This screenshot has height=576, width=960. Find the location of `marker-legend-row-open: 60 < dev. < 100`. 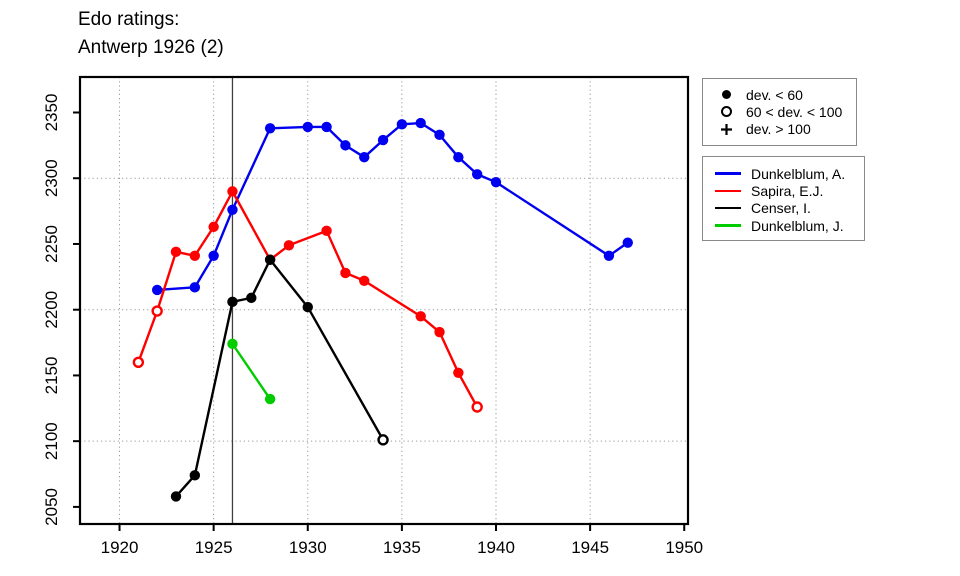

marker-legend-row-open: 60 < dev. < 100 is located at coordinates (785, 111).